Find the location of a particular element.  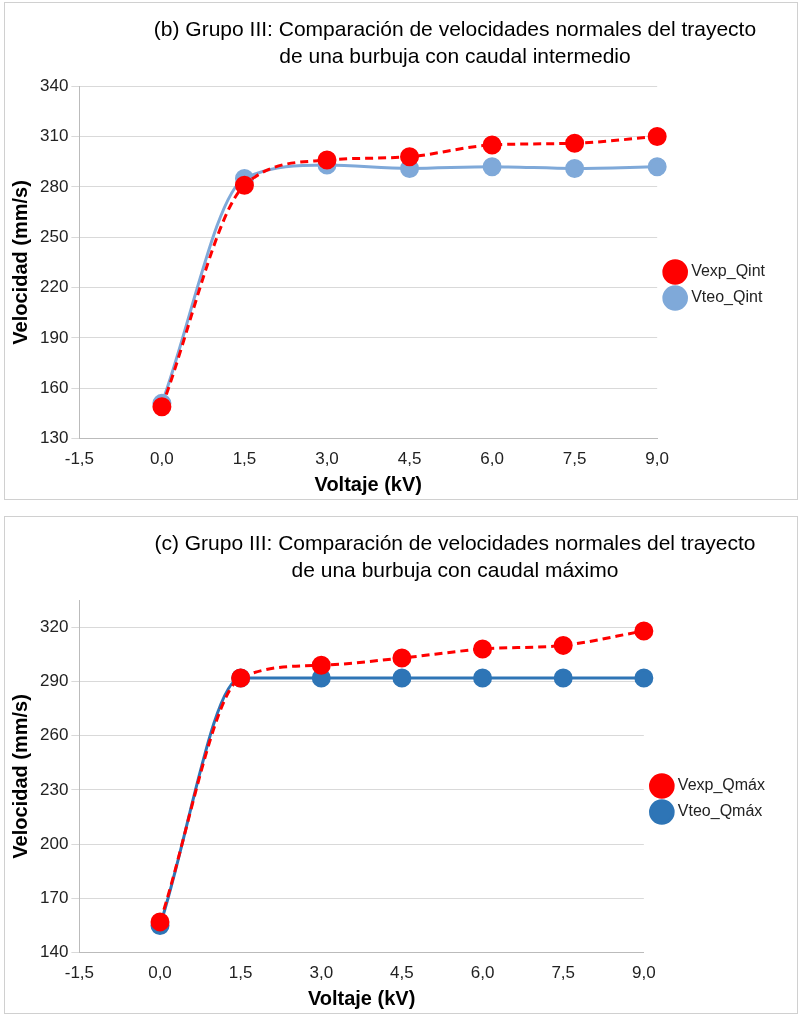

chart-title: (b) Grupo III: Comparación de velocidades normales del trayecto de una burbuja con caudal intermedio is located at coordinates (455, 42).